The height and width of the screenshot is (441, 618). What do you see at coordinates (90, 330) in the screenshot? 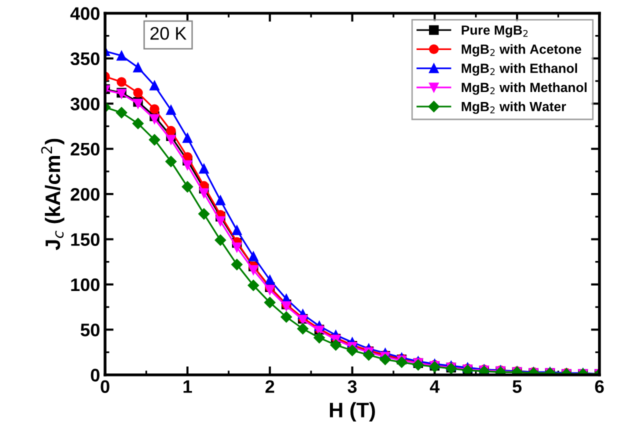
I see `y-tick-label: 50` at bounding box center [90, 330].